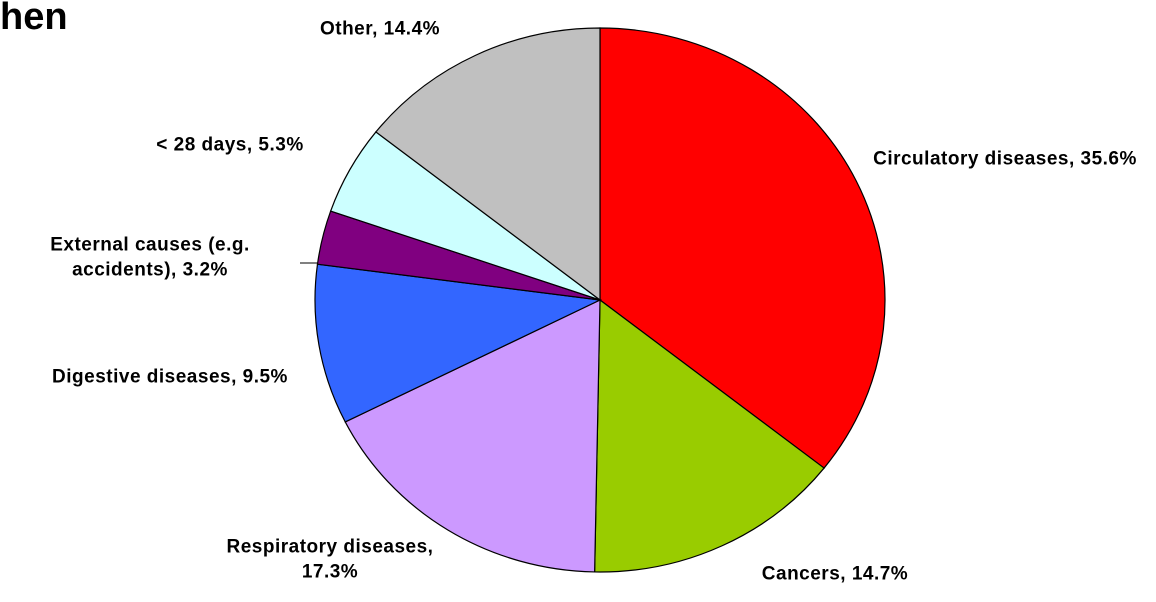  Describe the element at coordinates (150, 257) in the screenshot. I see `data-label: External causes (e.g. accidents), 3.2%` at that location.